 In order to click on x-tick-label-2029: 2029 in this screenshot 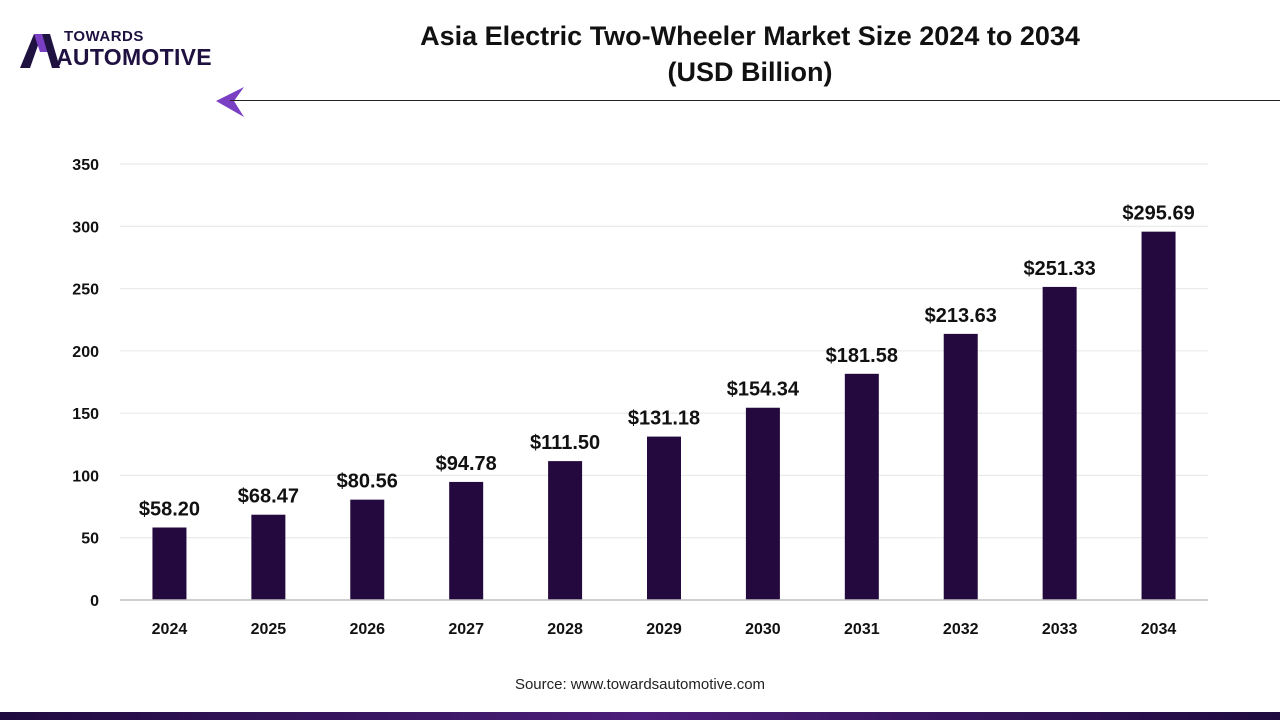, I will do `click(664, 629)`.